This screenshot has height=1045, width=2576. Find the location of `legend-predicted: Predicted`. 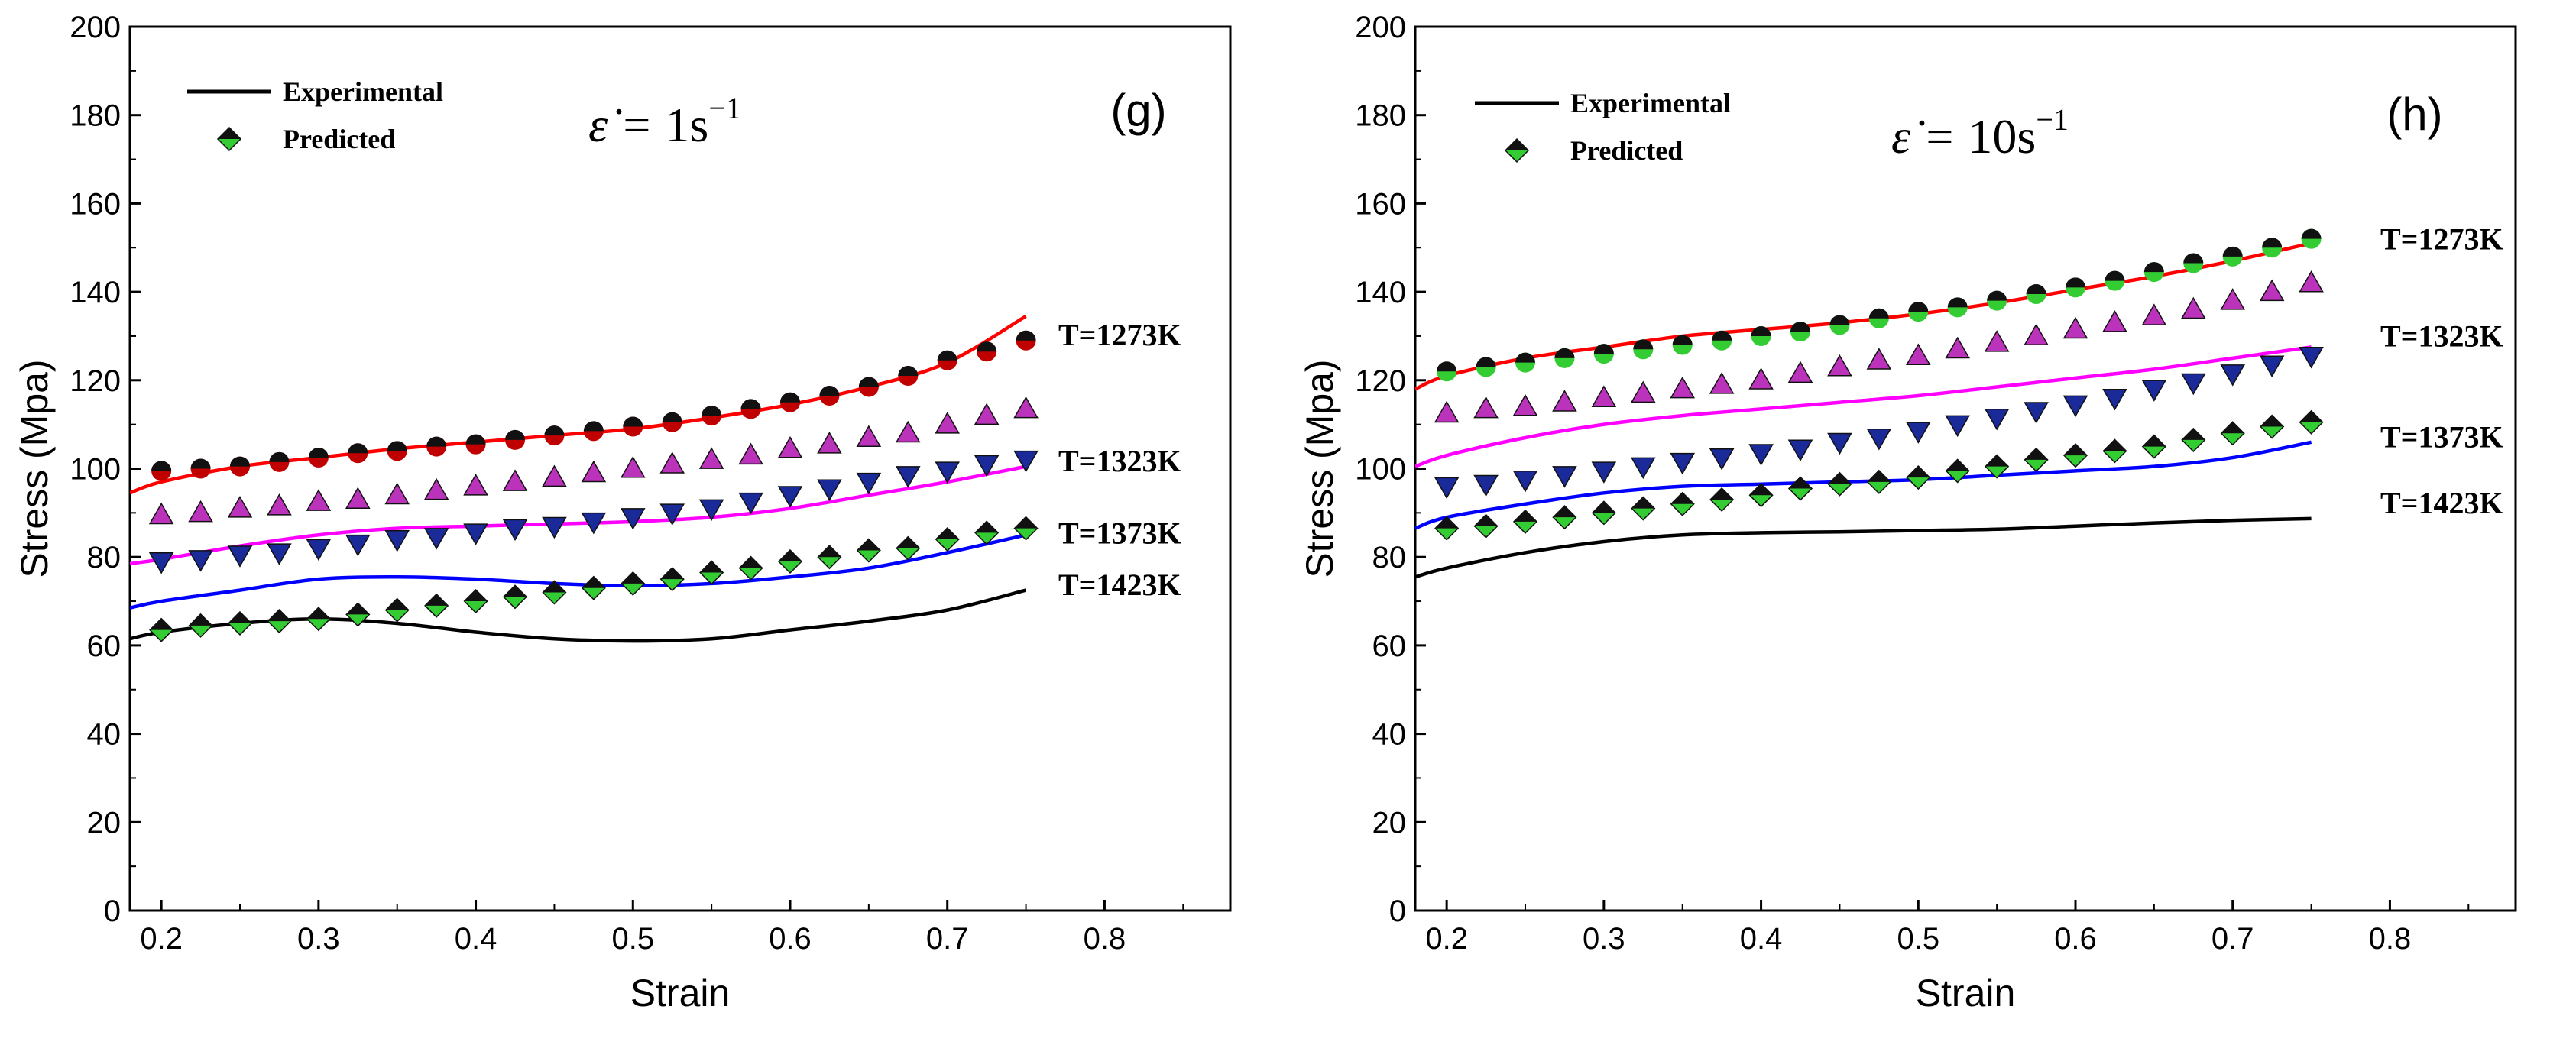

legend-predicted: Predicted is located at coordinates (339, 139).